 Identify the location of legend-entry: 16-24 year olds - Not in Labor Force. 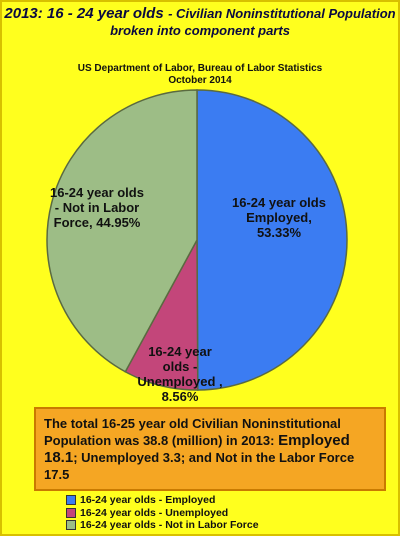
(162, 525).